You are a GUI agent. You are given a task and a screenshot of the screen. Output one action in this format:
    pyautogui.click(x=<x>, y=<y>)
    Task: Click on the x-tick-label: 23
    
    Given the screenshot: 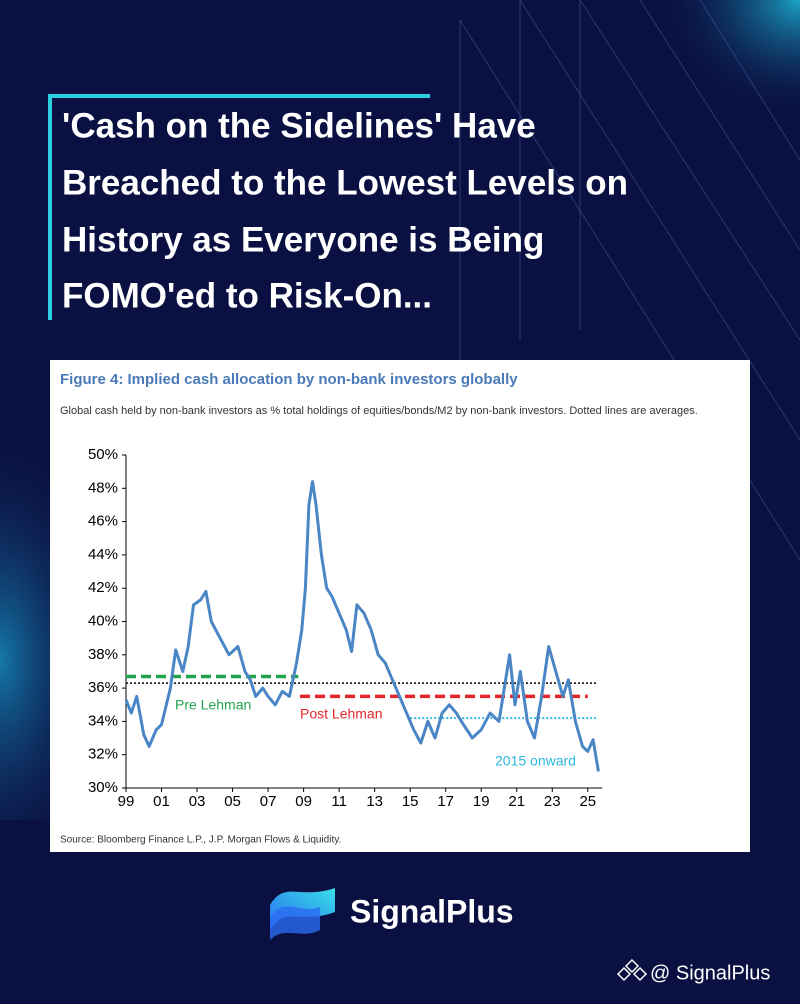 What is the action you would take?
    pyautogui.click(x=552, y=801)
    